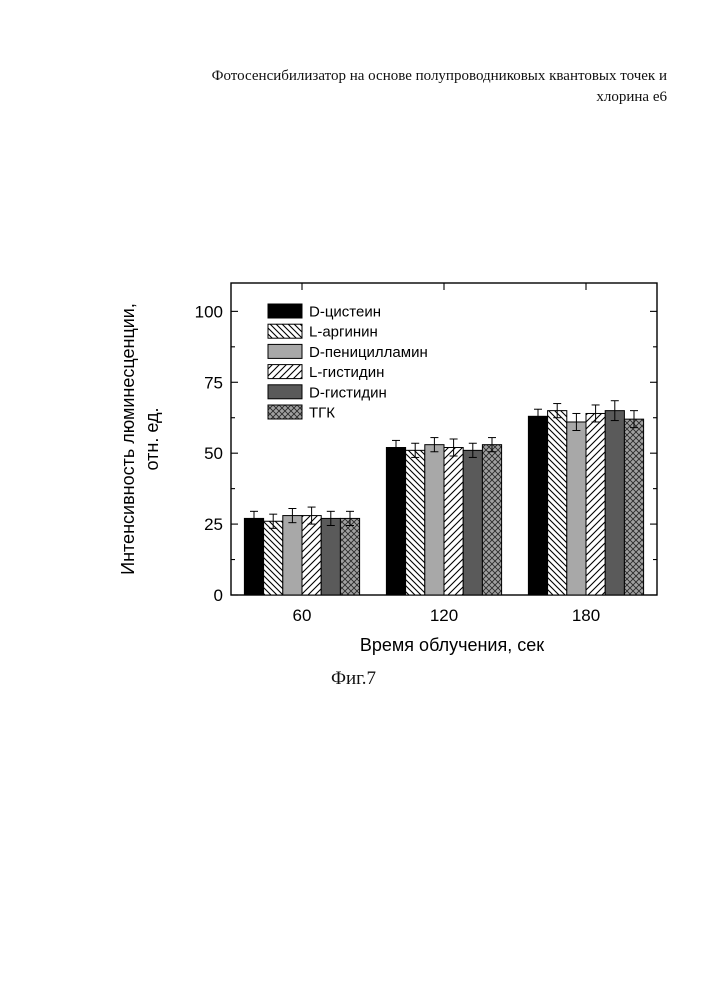 This screenshot has width=707, height=1000. I want to click on y-tick-label: 100, so click(209, 311).